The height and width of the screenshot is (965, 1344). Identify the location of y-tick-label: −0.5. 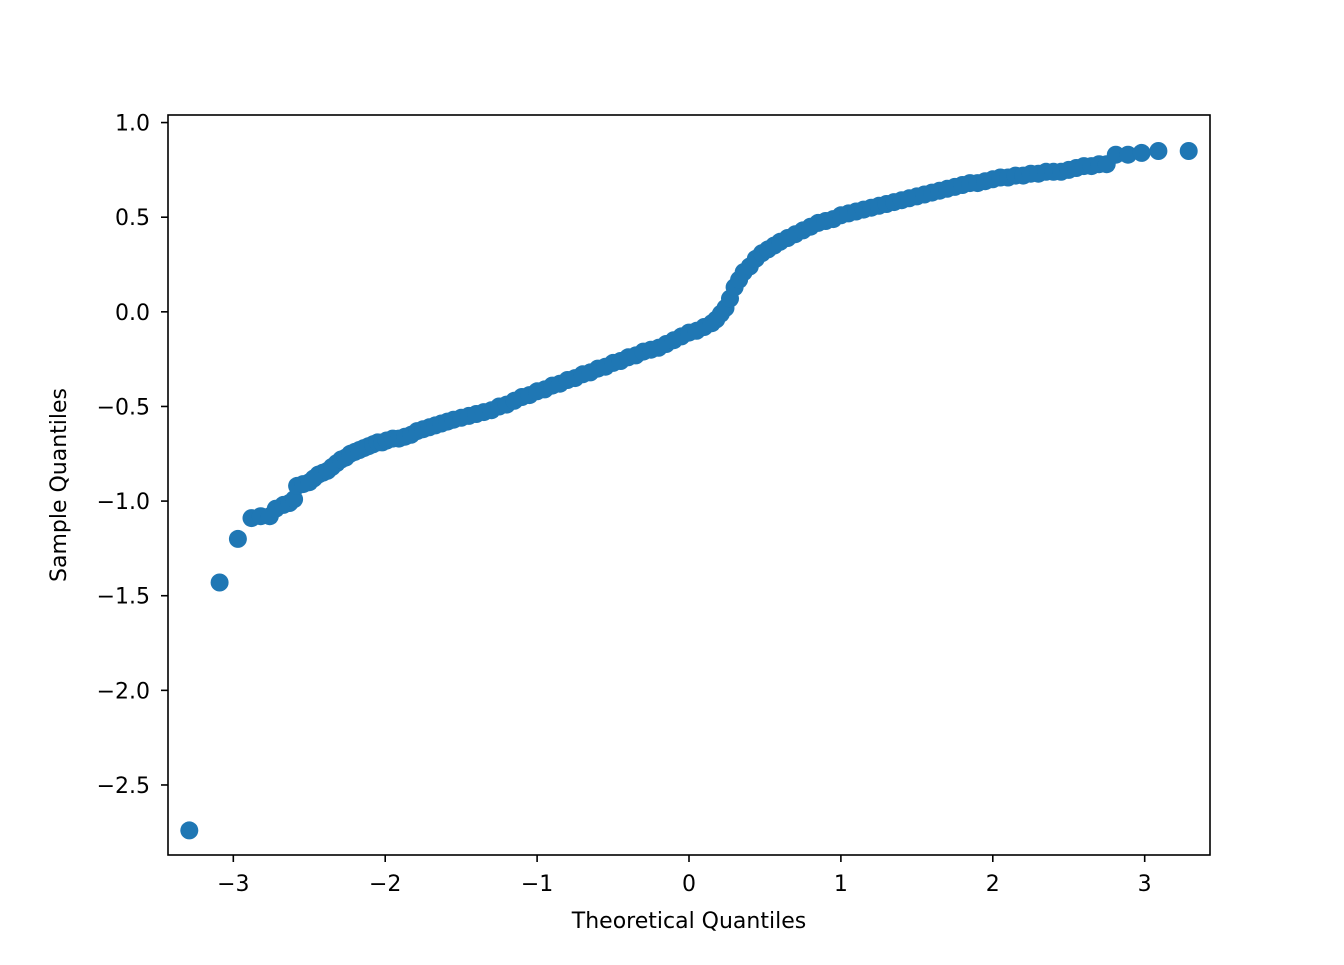
(123, 407).